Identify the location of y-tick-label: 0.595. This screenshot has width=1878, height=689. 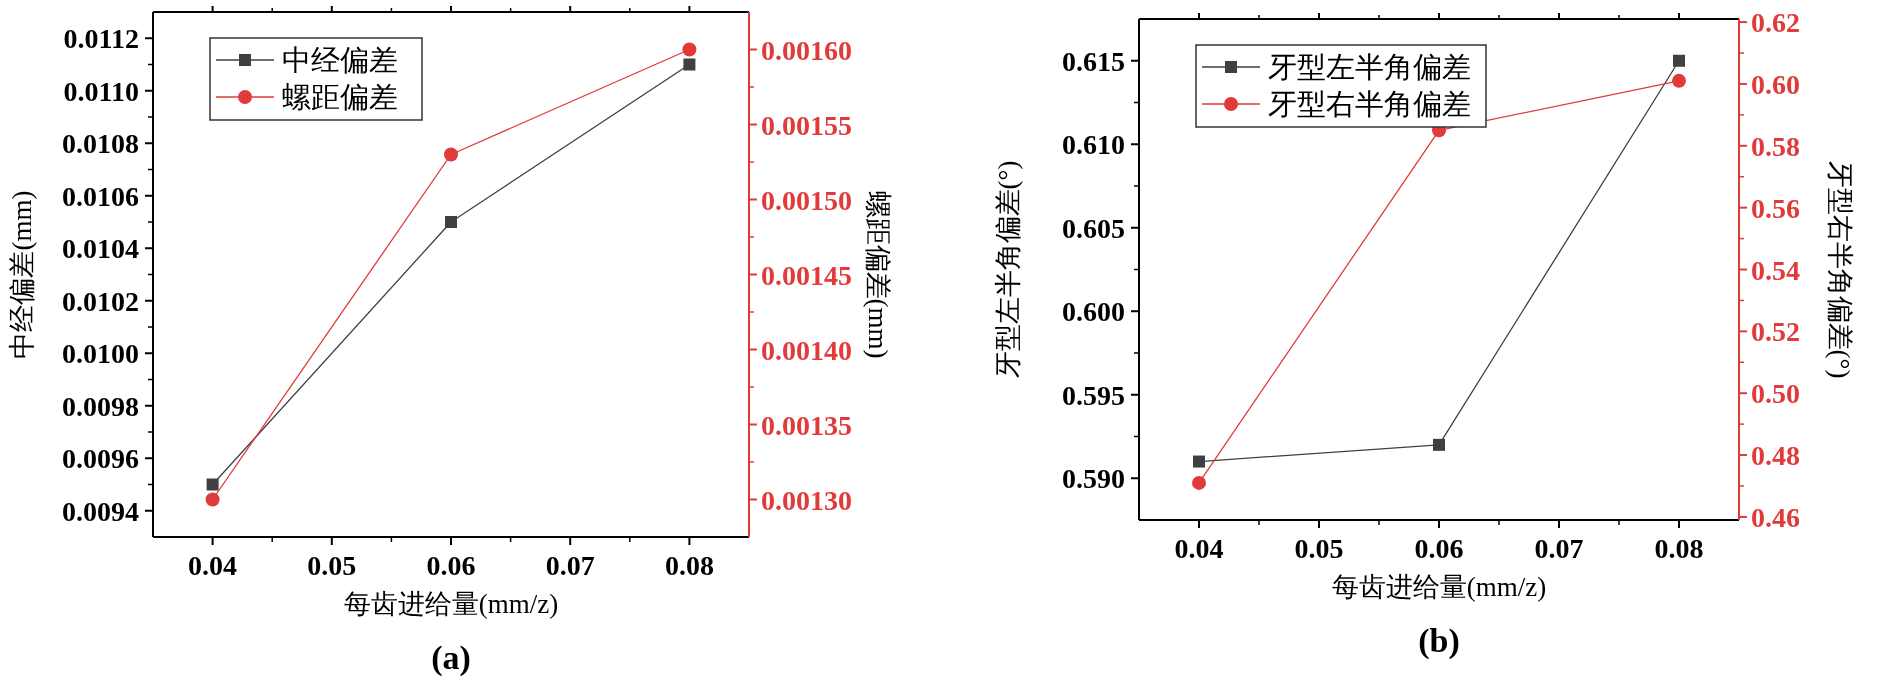
(1093, 395).